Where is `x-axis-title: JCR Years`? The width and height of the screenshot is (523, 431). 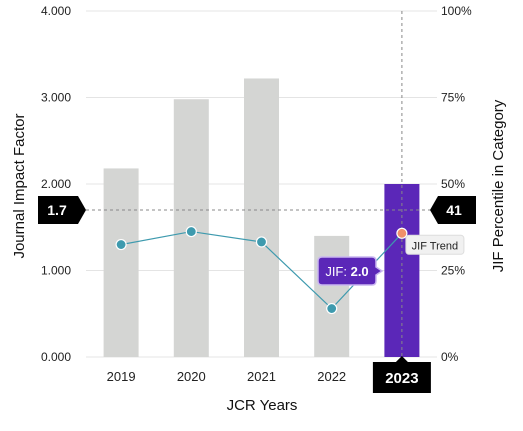 x-axis-title: JCR Years is located at coordinates (262, 405).